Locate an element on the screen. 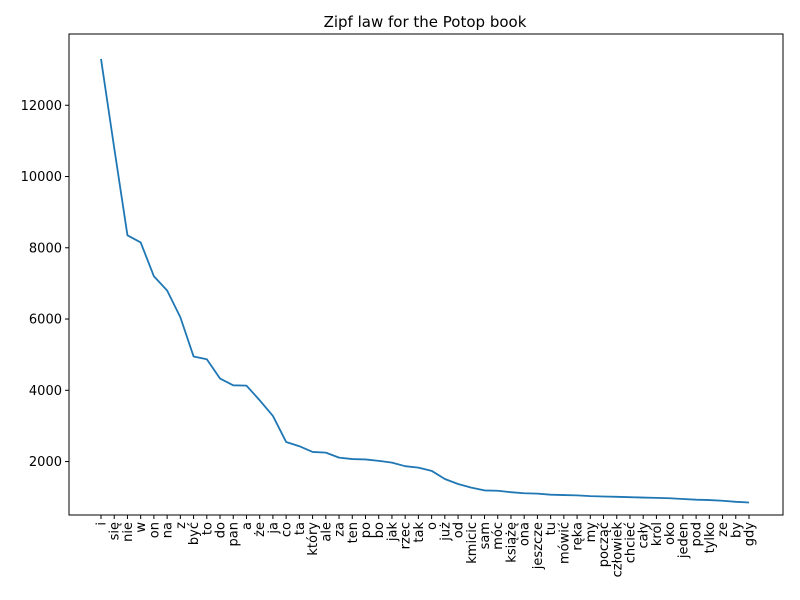 This screenshot has height=600, width=800. x-tick-label: od is located at coordinates (459, 530).